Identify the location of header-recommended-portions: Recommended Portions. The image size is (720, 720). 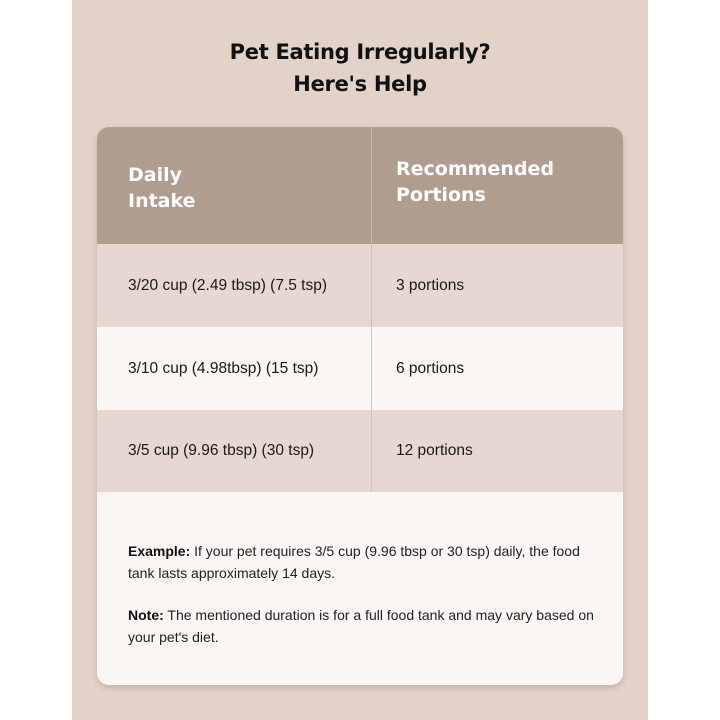
(475, 181).